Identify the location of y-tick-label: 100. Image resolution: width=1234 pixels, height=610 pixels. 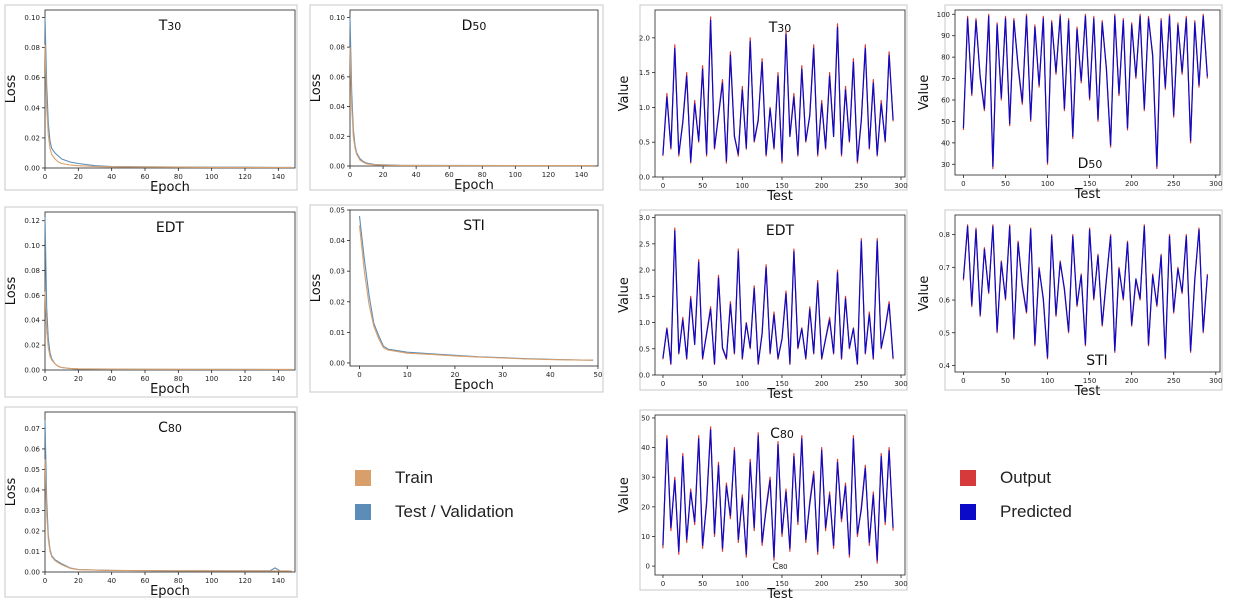
(943, 15).